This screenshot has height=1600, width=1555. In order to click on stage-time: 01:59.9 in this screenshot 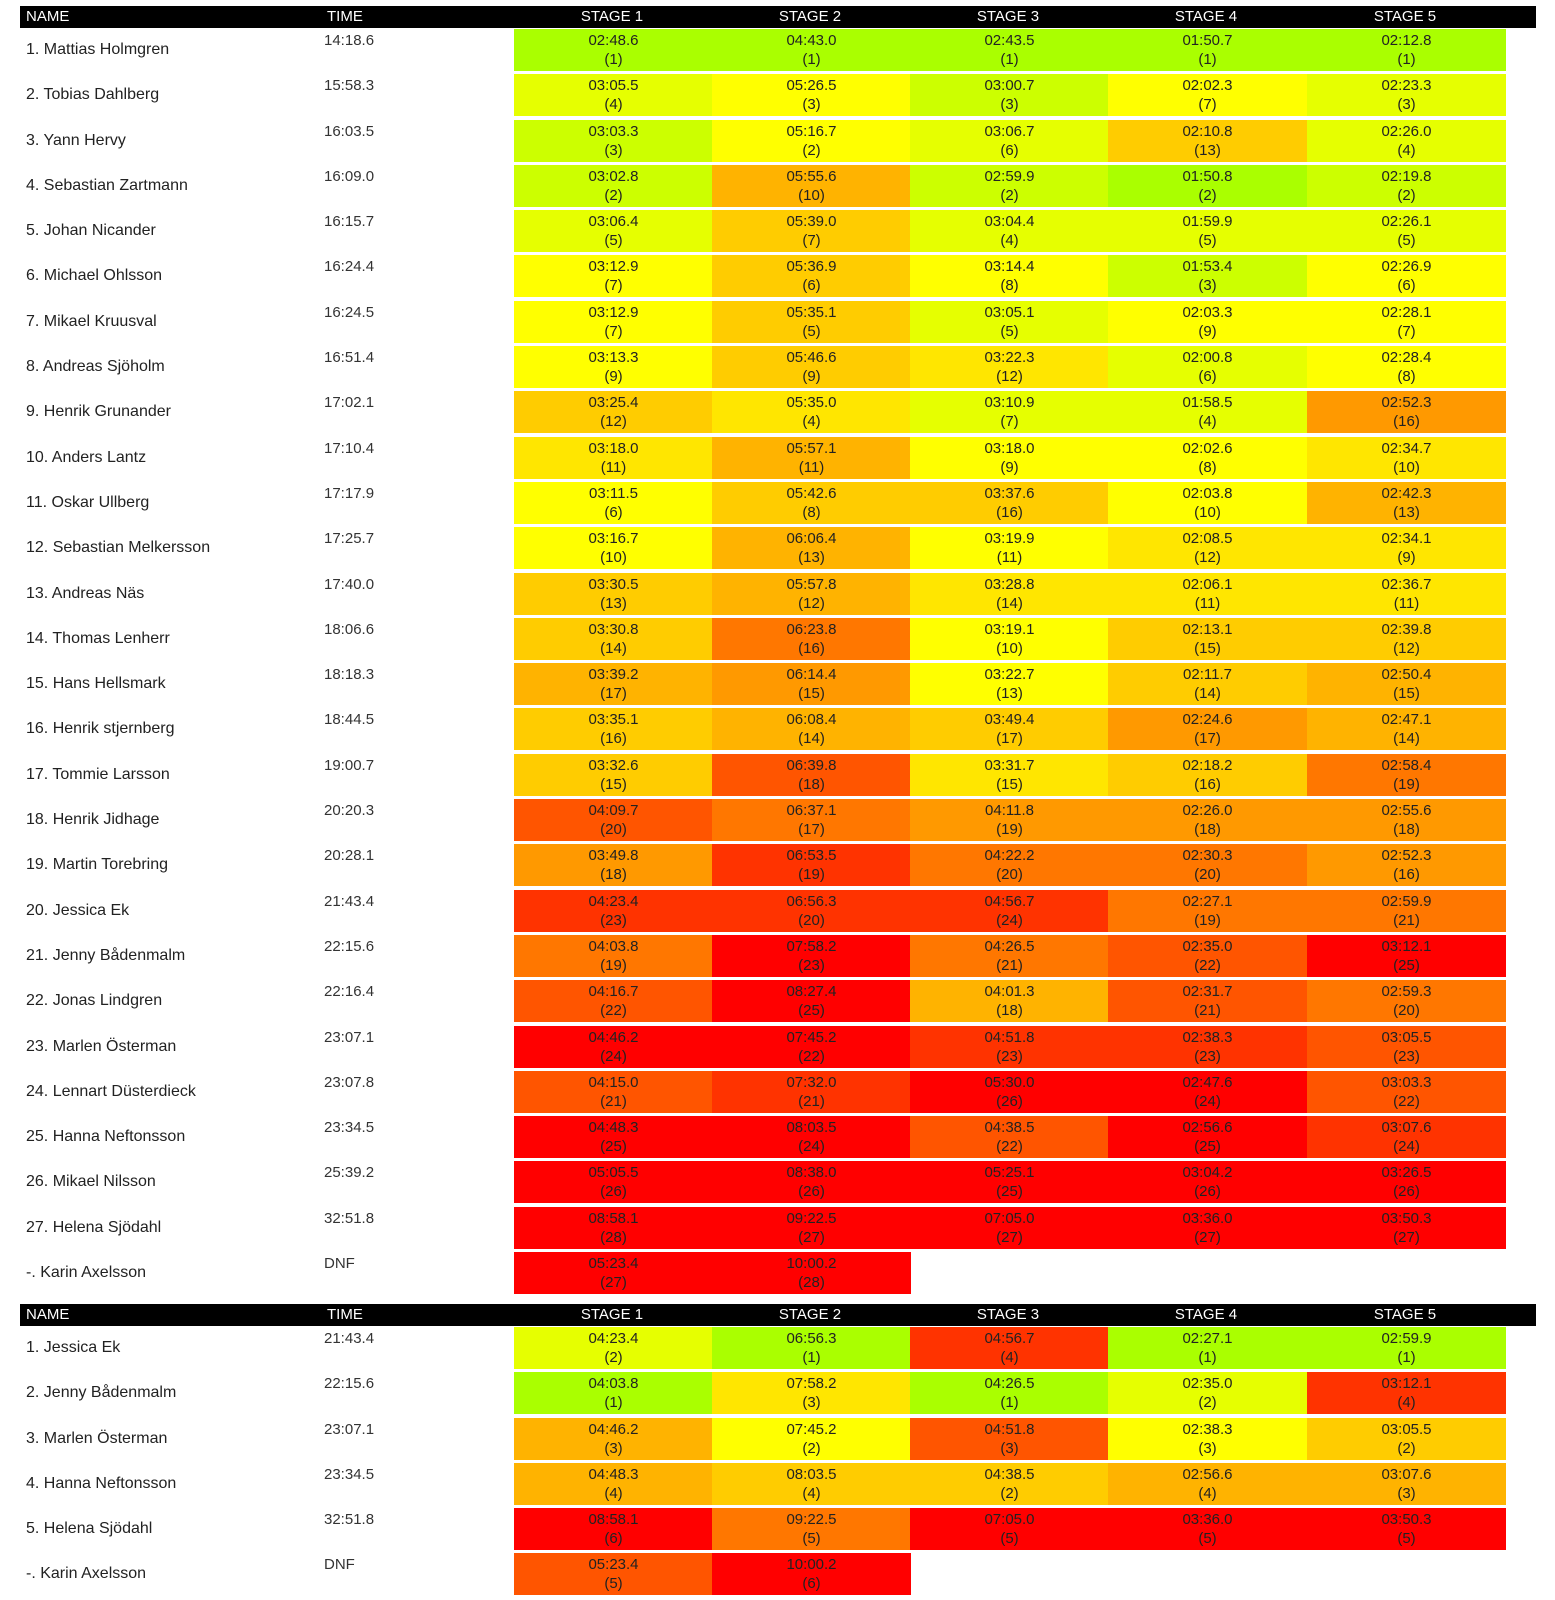, I will do `click(1207, 222)`.